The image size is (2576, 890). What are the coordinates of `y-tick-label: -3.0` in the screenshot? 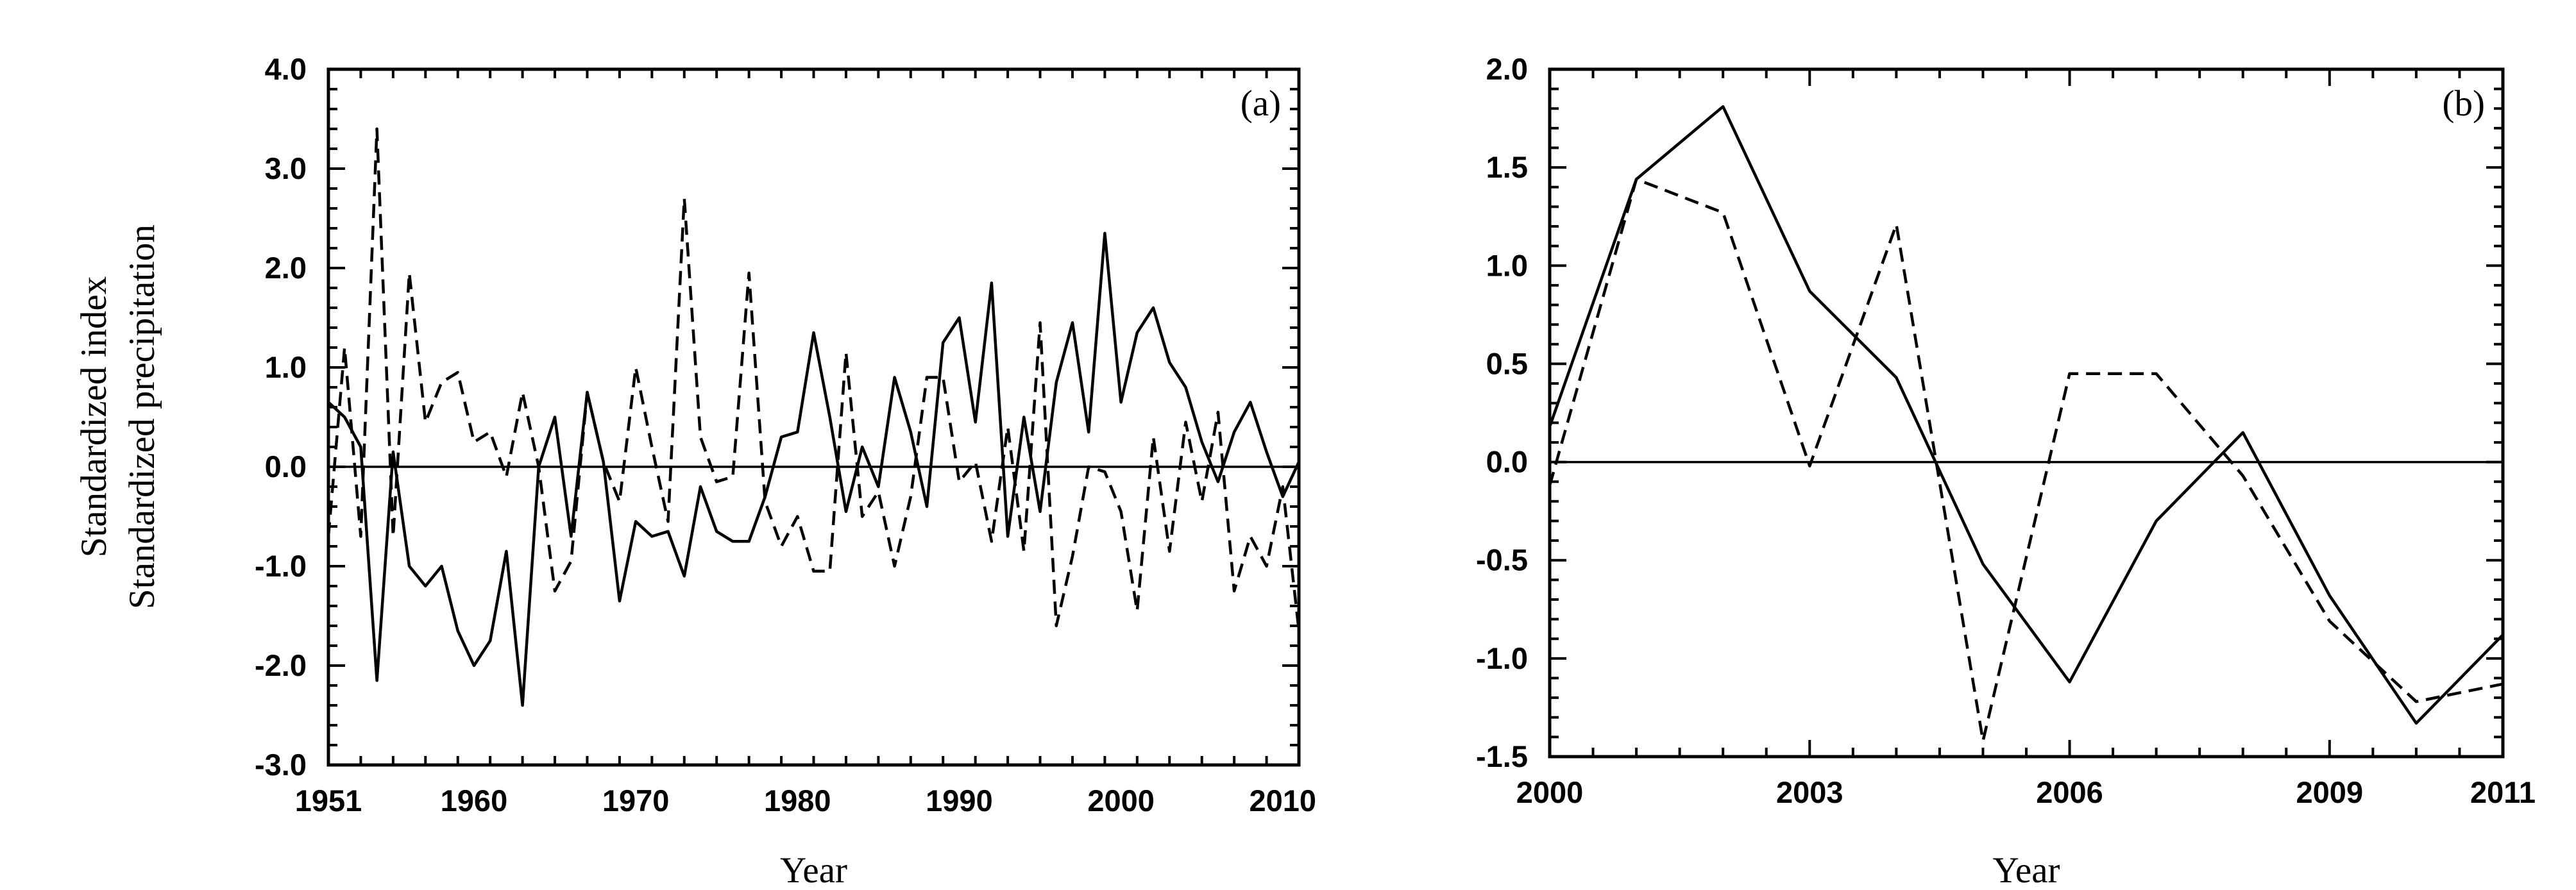 It's located at (281, 765).